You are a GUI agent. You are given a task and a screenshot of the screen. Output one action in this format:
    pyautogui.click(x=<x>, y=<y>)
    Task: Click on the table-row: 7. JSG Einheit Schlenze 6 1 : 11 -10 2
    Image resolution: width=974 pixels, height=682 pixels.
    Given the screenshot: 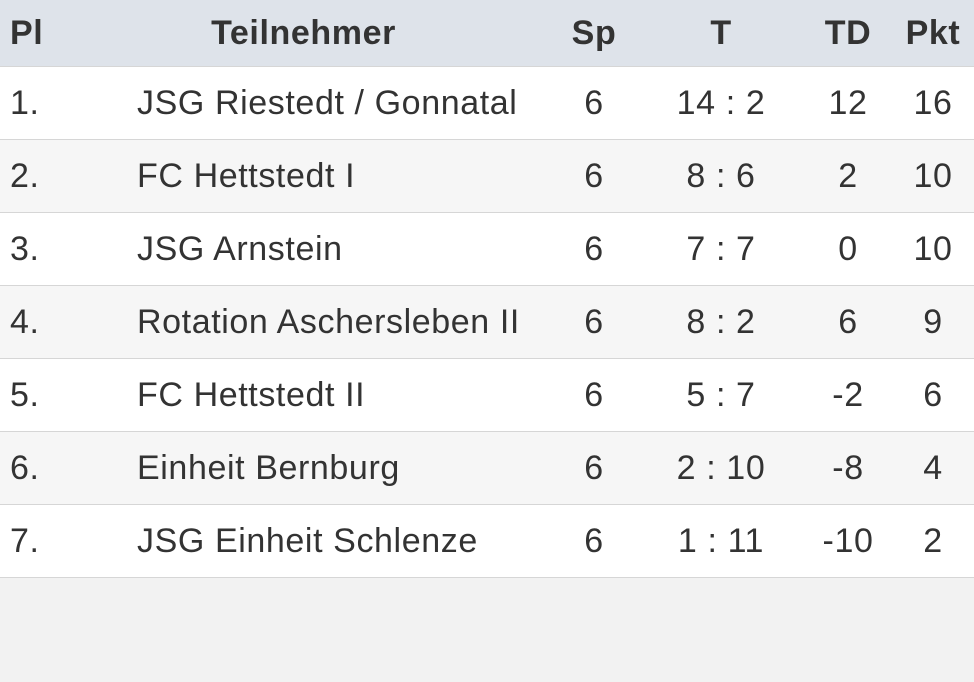 What is the action you would take?
    pyautogui.click(x=487, y=541)
    